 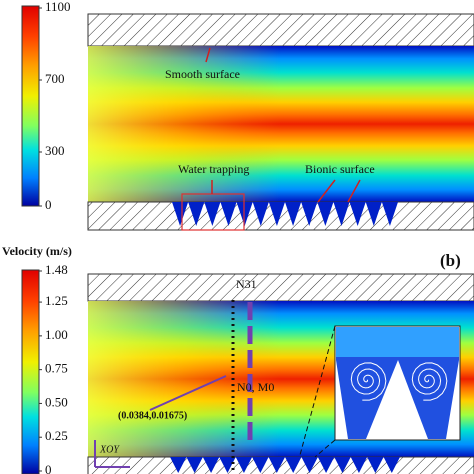 What do you see at coordinates (202, 74) in the screenshot?
I see `annotation: Smooth surface` at bounding box center [202, 74].